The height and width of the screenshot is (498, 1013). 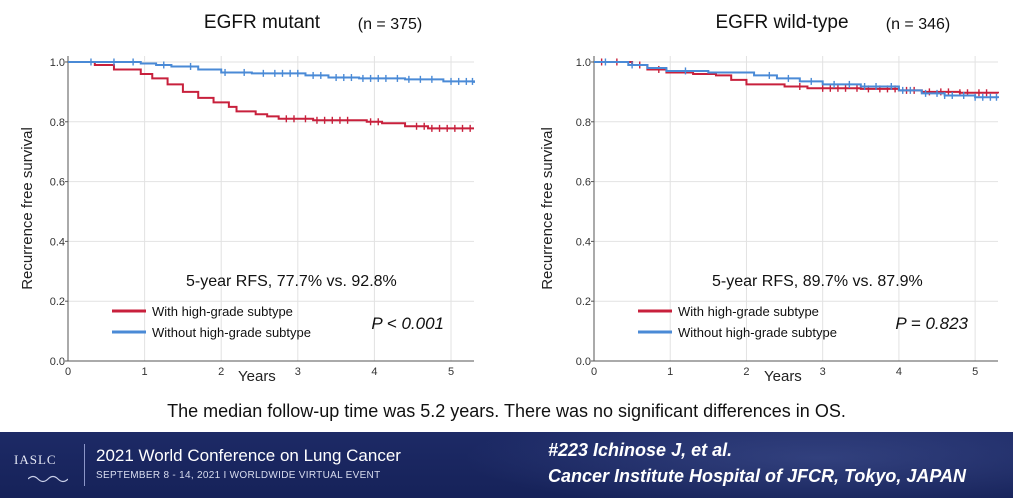 What do you see at coordinates (781, 22) in the screenshot?
I see `chart-title: EGFR wild-type` at bounding box center [781, 22].